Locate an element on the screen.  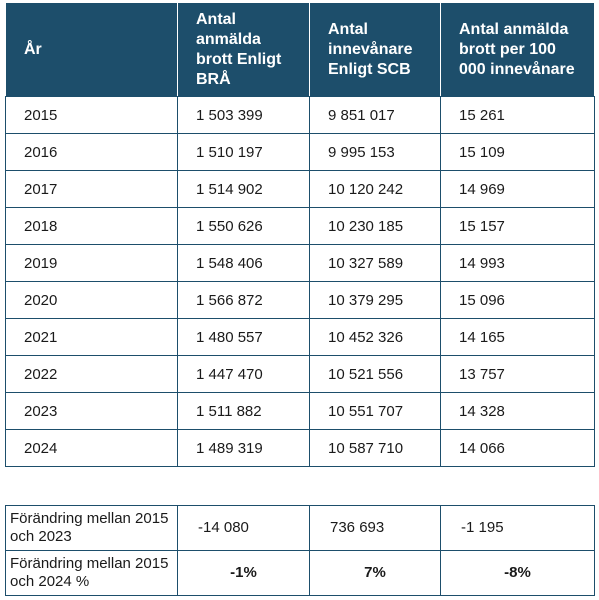
value-cell: 14 969 is located at coordinates (517, 189).